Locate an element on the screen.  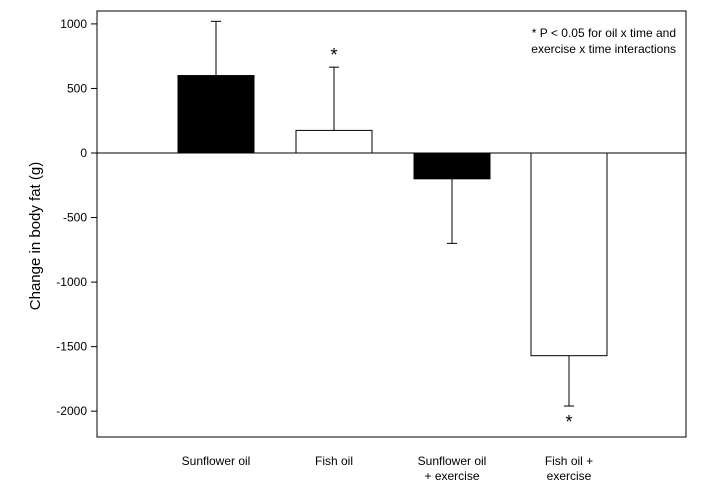
y-tick-label: 500 is located at coordinates (77, 88).